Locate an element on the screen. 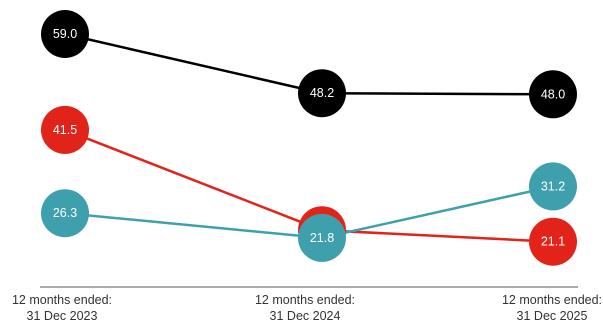  data-point: 31.2 is located at coordinates (553, 186).